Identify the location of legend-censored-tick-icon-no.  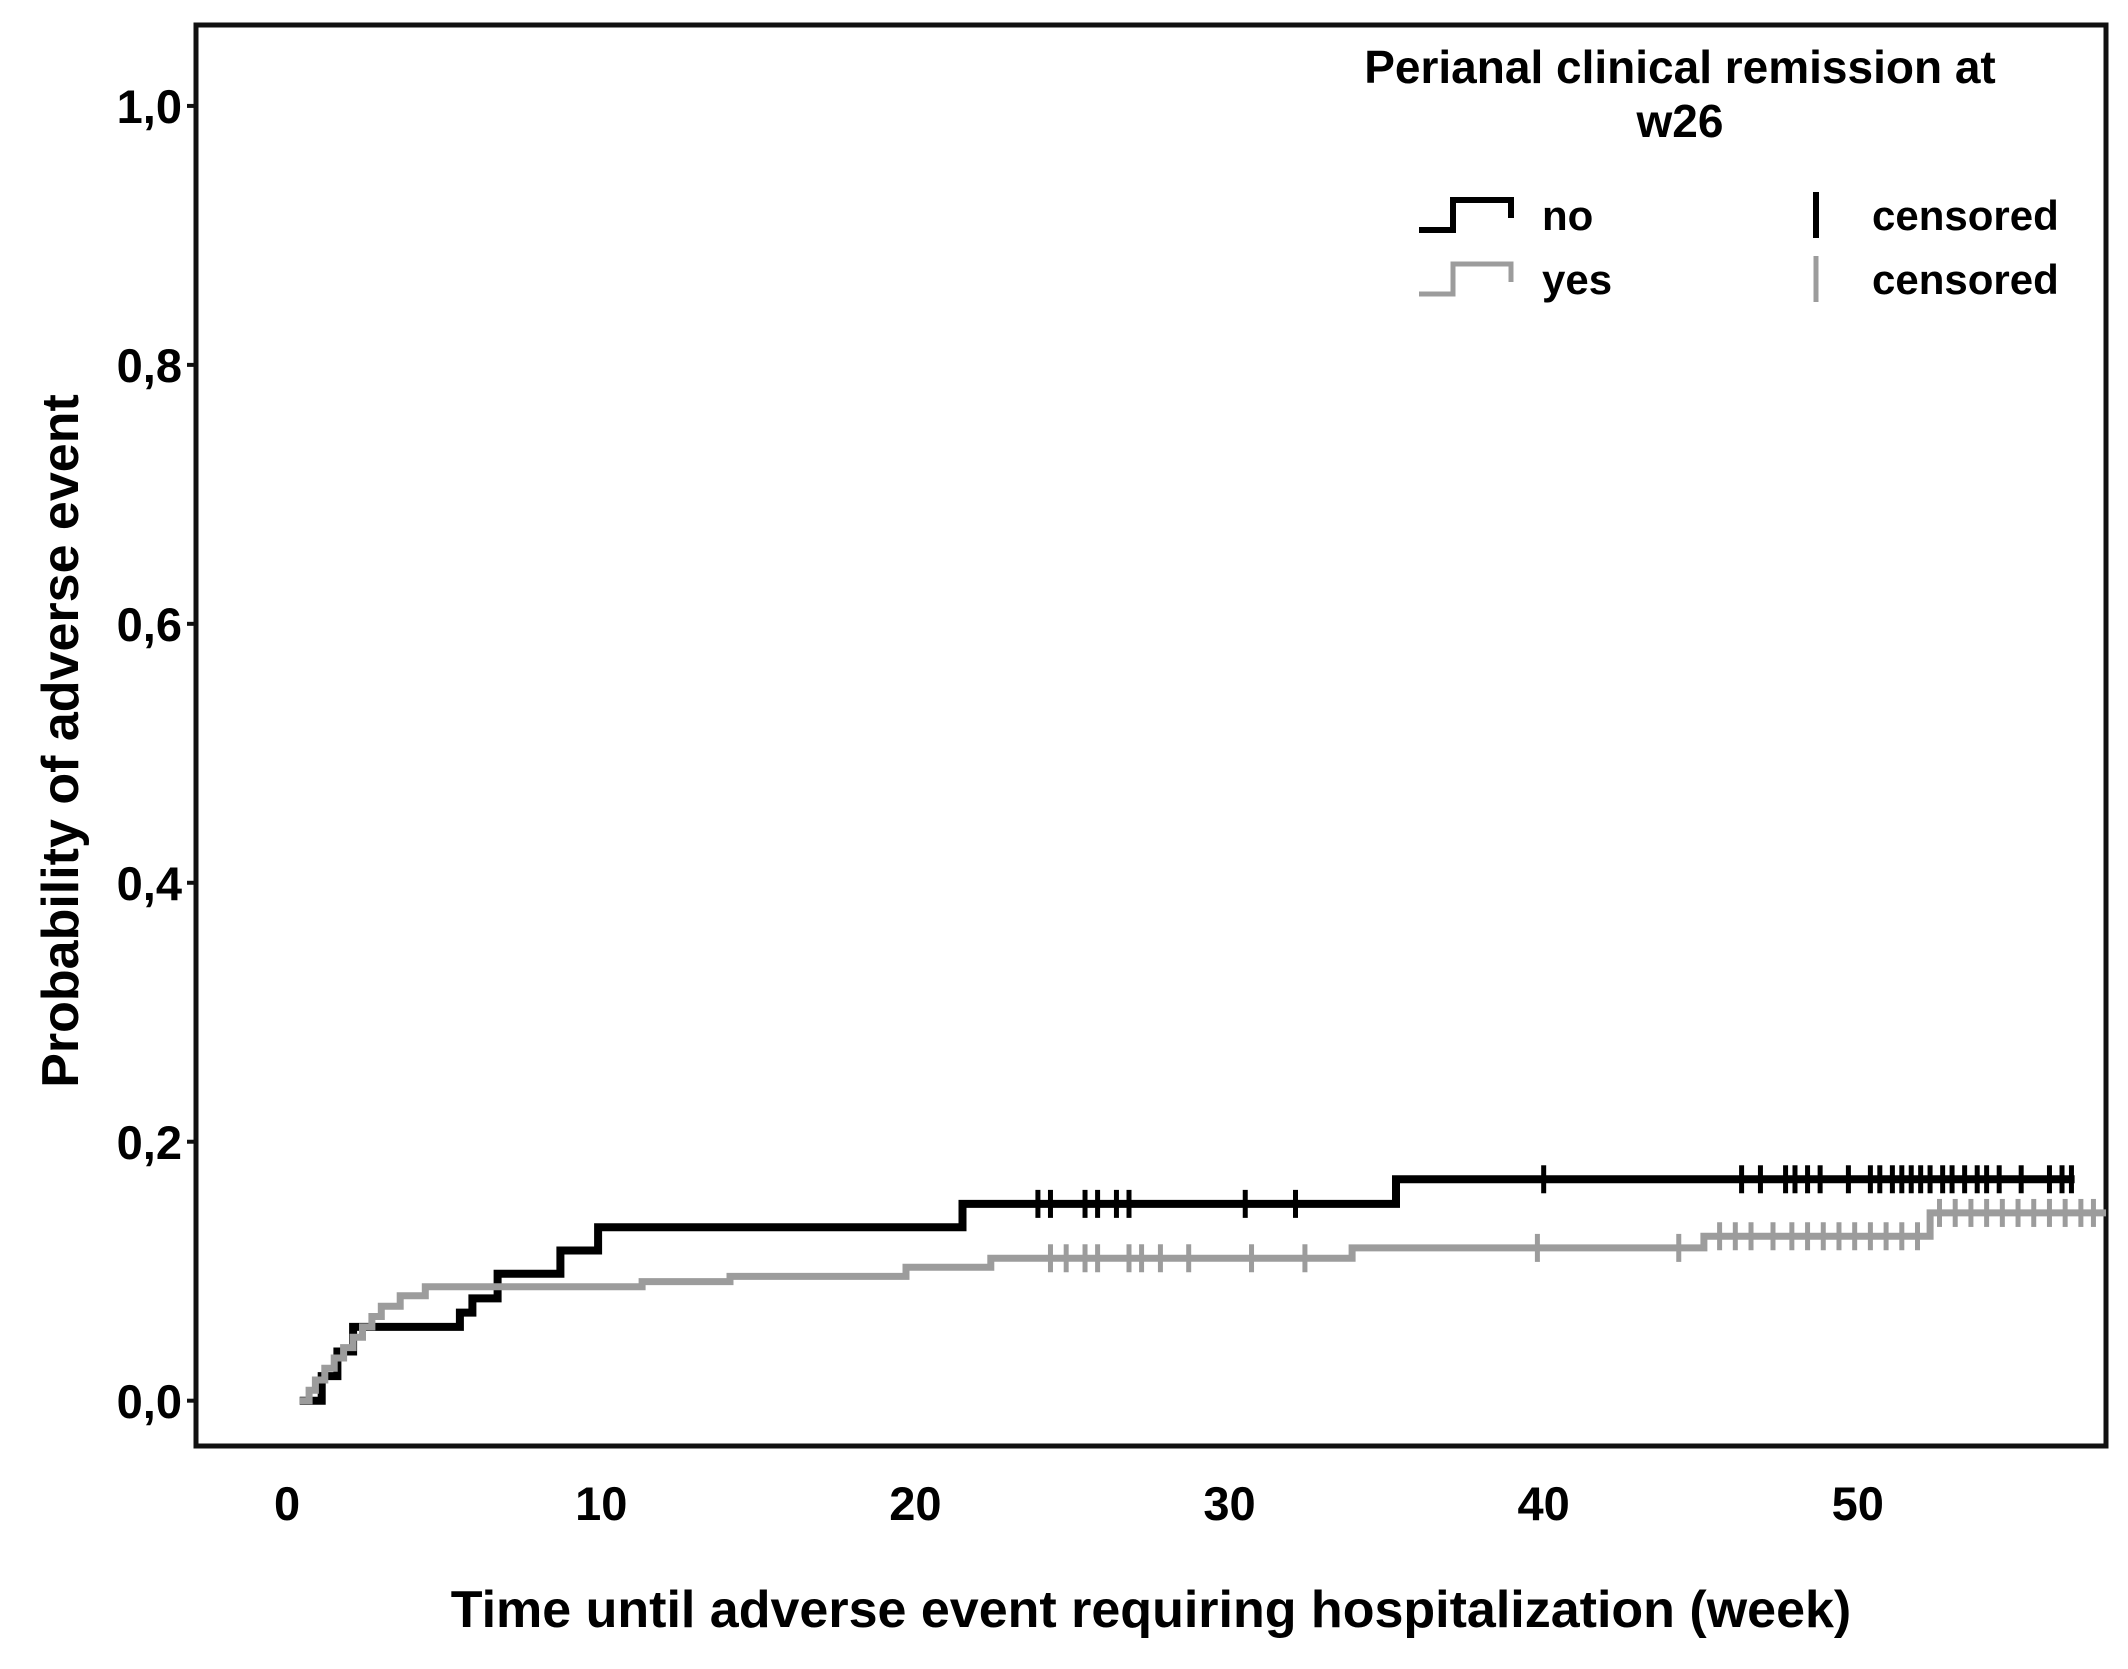
(1816, 215).